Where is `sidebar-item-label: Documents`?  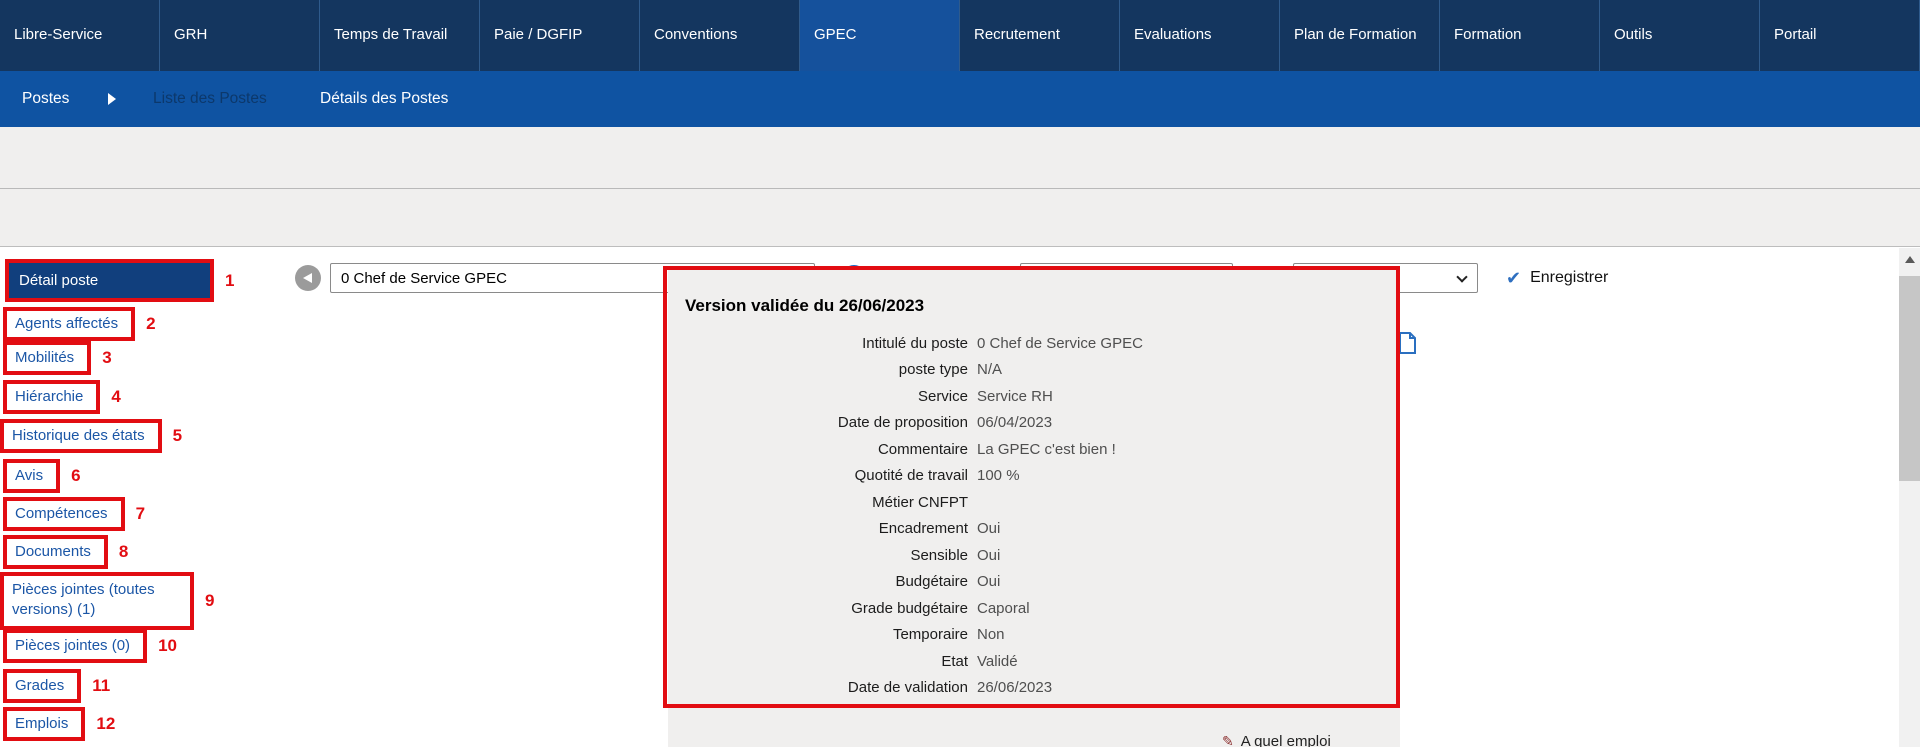
sidebar-item-label: Documents is located at coordinates (55, 552).